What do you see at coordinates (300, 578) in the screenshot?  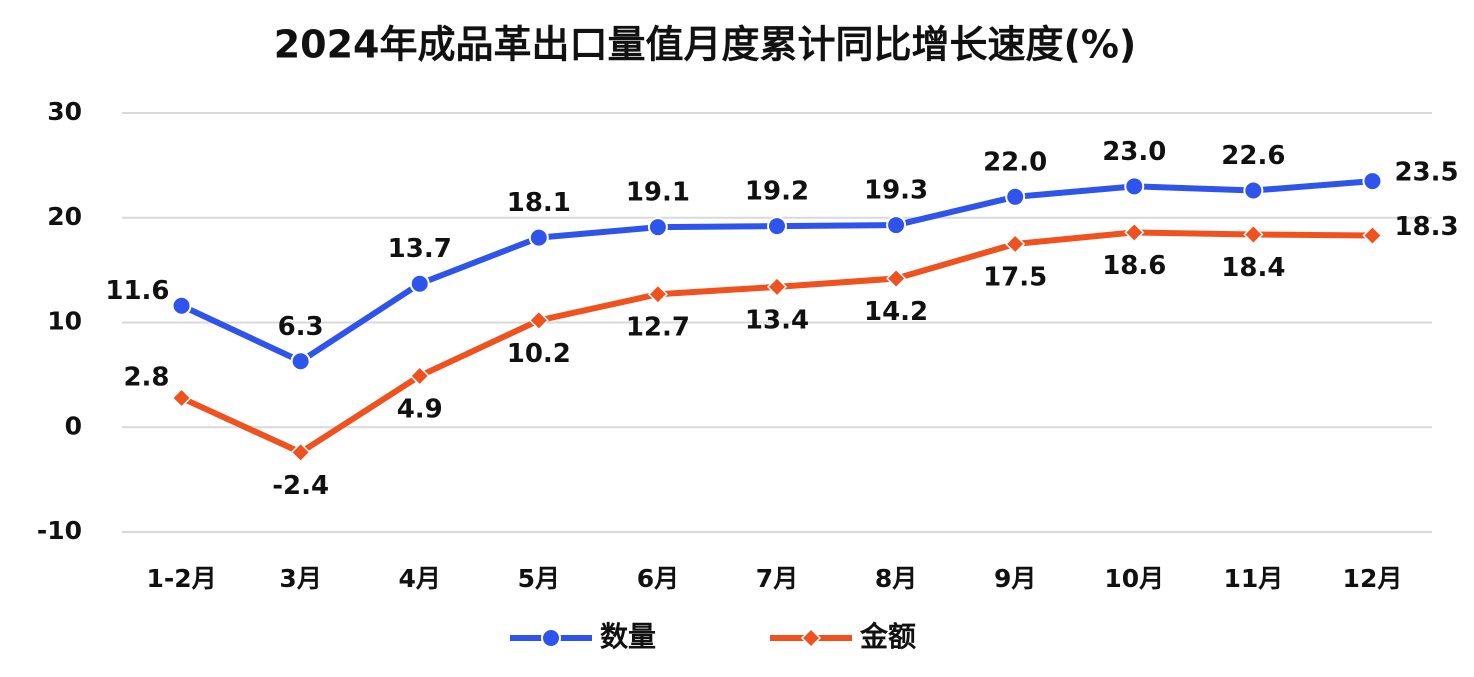 I see `x-tick-label: 3月` at bounding box center [300, 578].